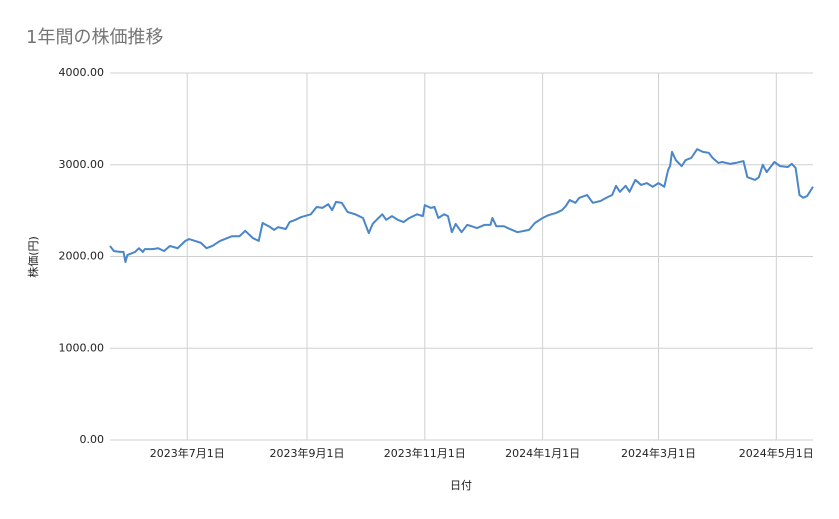 Image resolution: width=839 pixels, height=519 pixels. I want to click on y-tick-label: 2000.00, so click(82, 256).